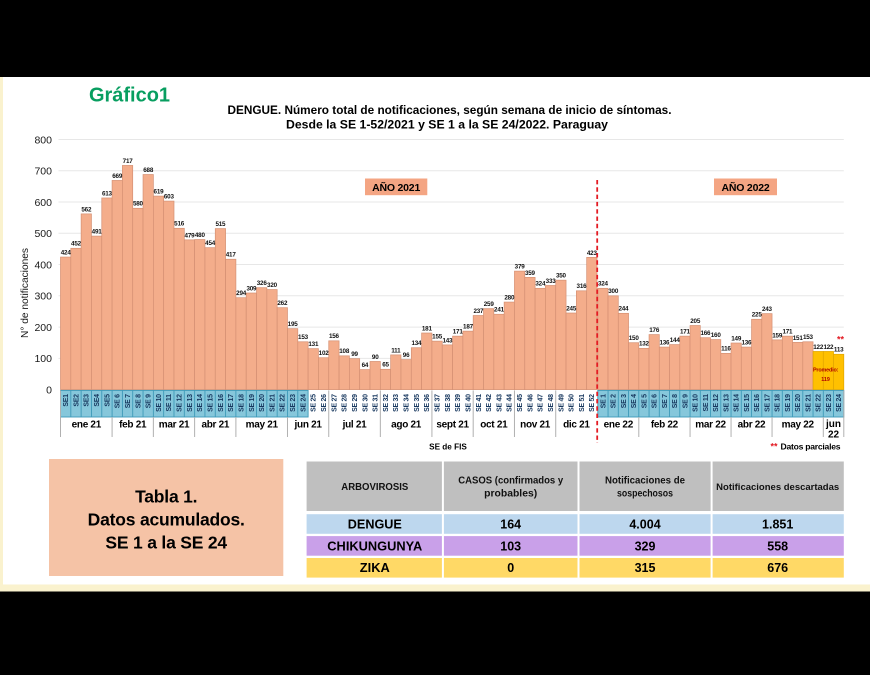 The image size is (870, 675). Describe the element at coordinates (592, 253) in the screenshot. I see `svg-text: 423` at that location.